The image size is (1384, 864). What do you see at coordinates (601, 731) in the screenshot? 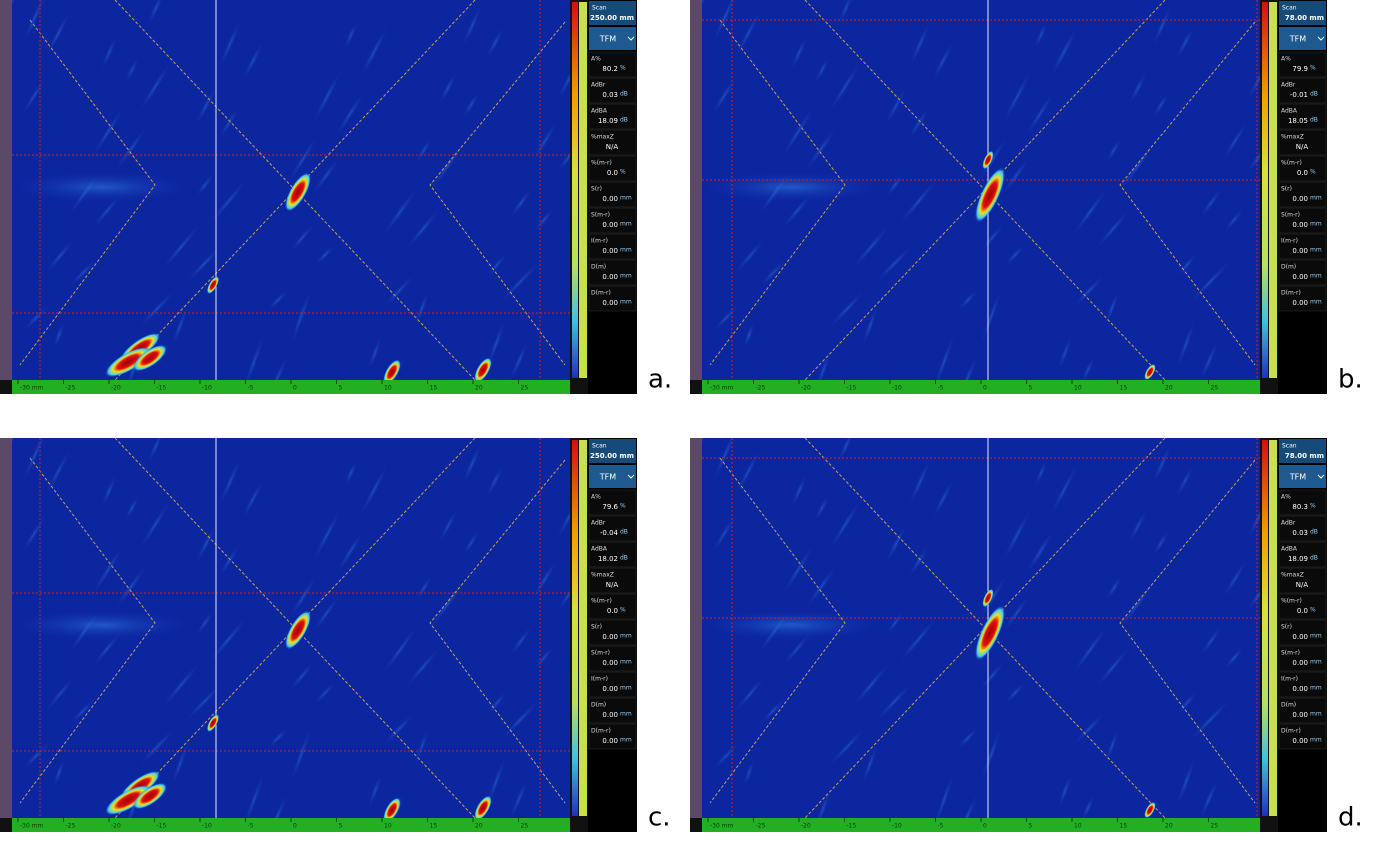
I see `reading-label: D(m-r)` at bounding box center [601, 731].